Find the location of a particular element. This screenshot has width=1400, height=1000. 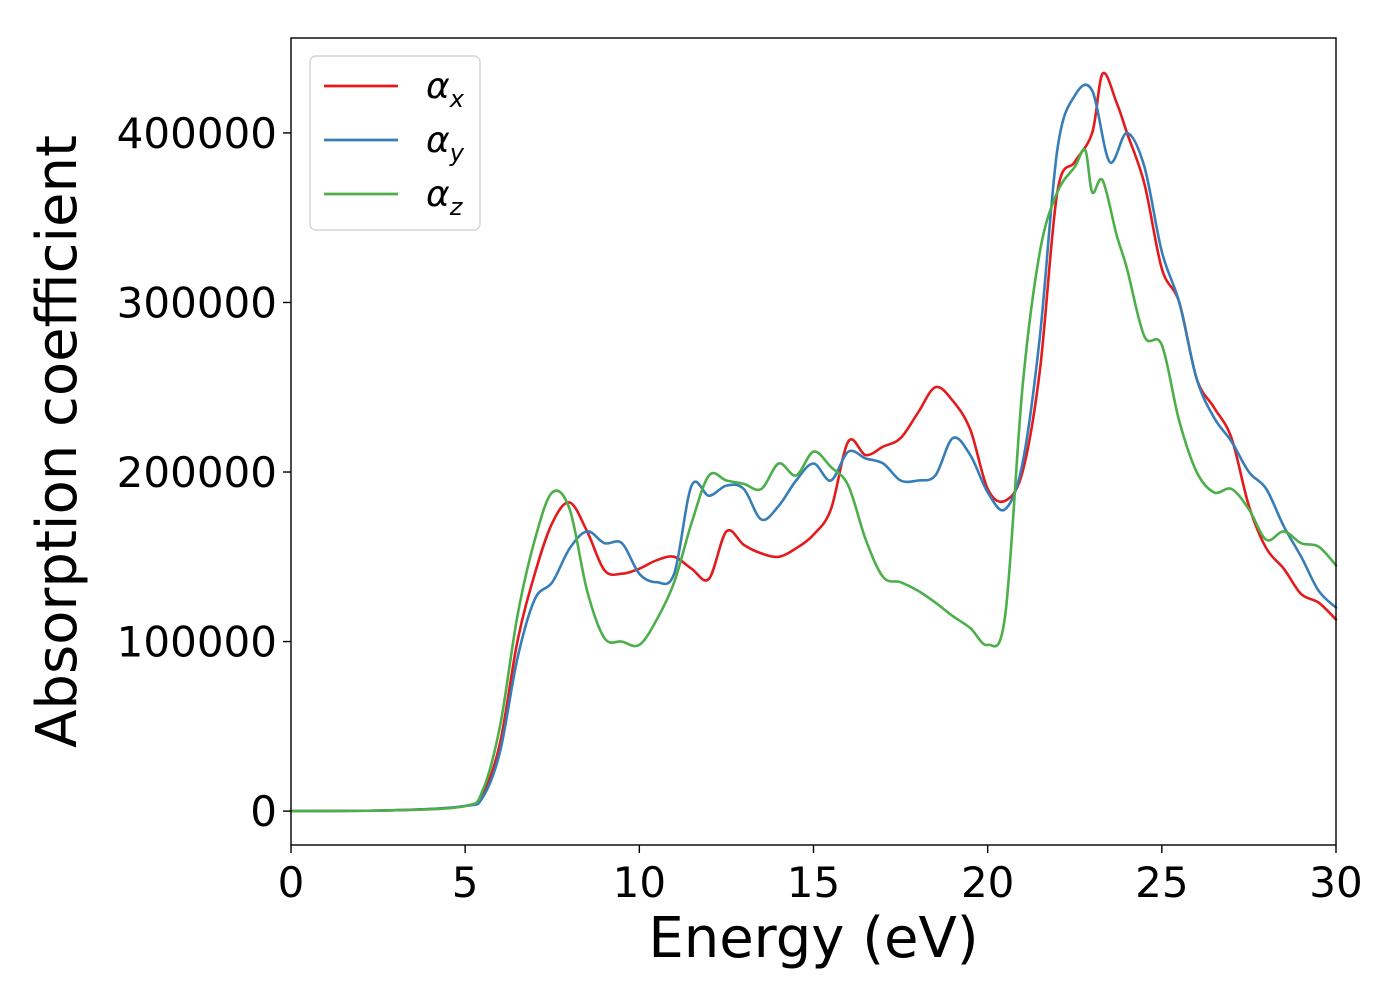

legend-label-x: αx is located at coordinates (445, 89).